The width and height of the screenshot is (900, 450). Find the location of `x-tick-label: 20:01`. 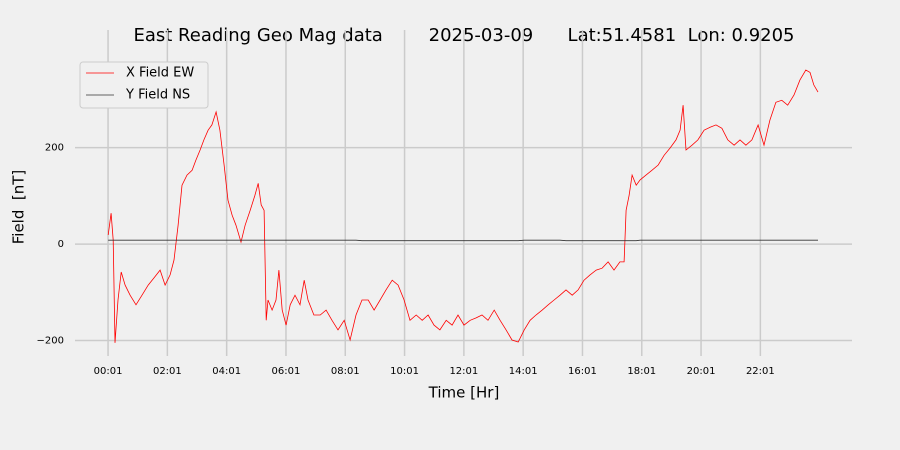

x-tick-label: 20:01 is located at coordinates (701, 371).